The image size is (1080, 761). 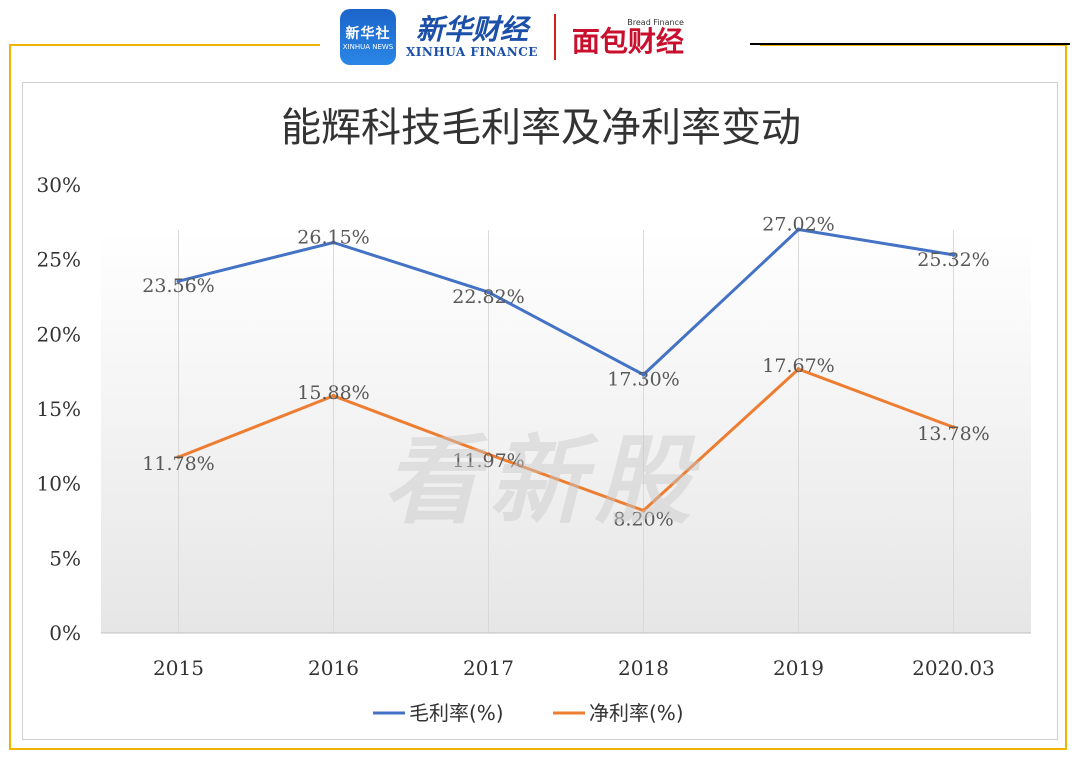 What do you see at coordinates (953, 668) in the screenshot?
I see `x-tick-label: 2020.03` at bounding box center [953, 668].